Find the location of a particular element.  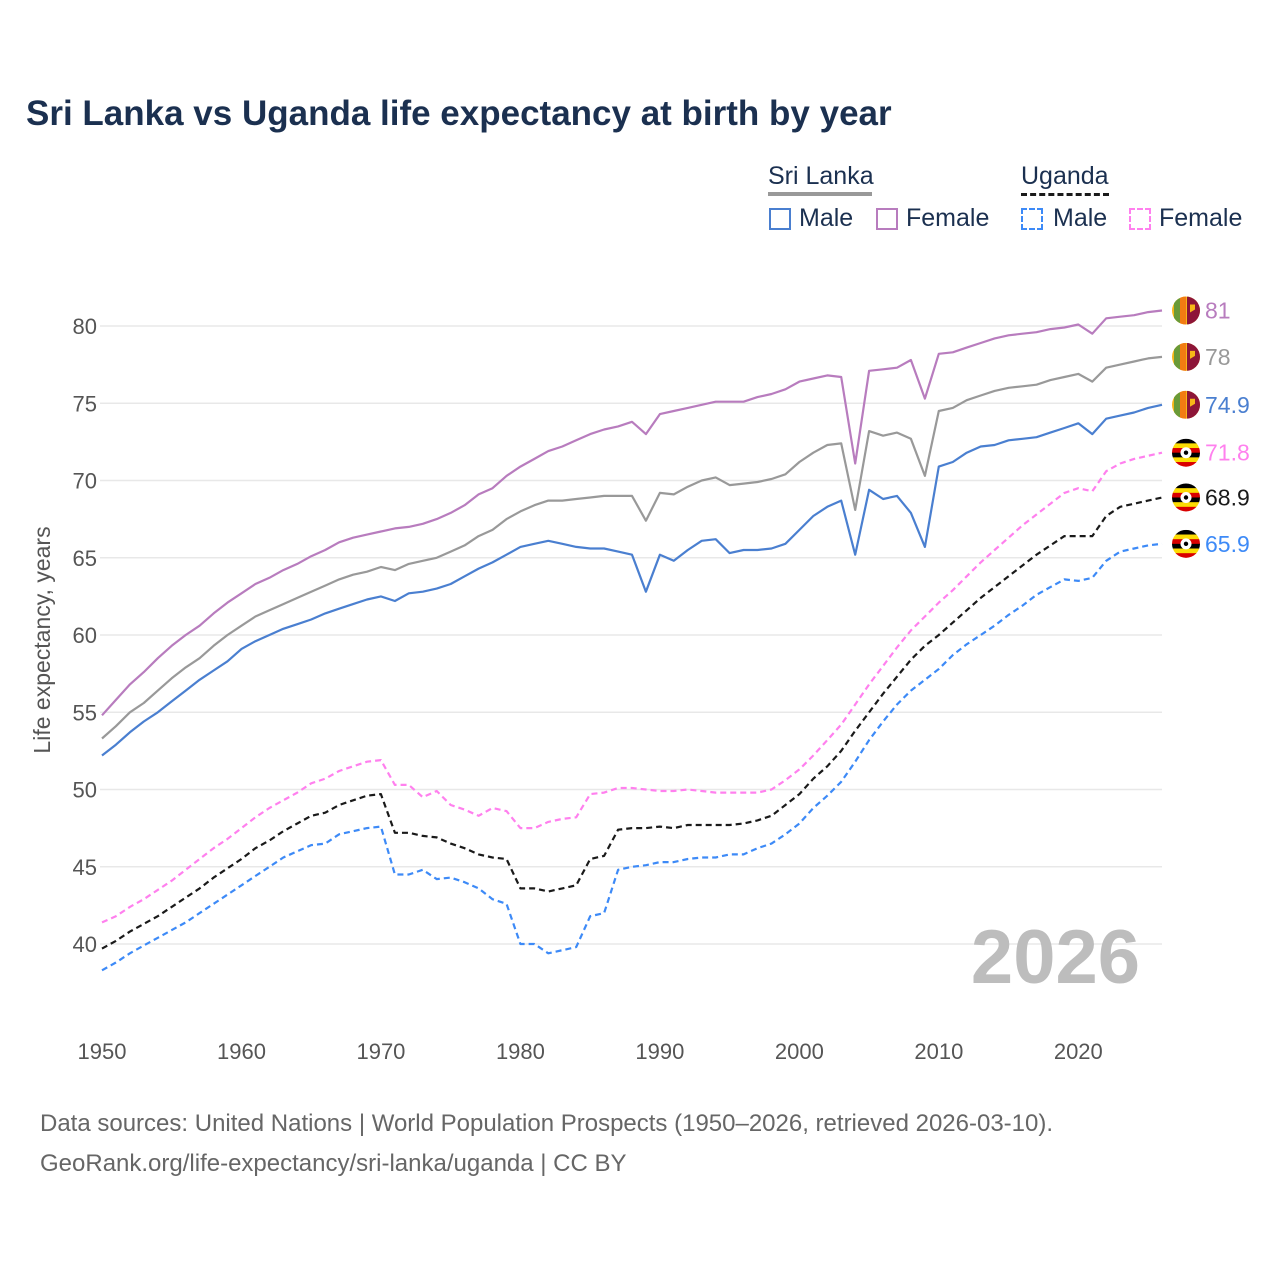

legend-label-uganda-male: Male is located at coordinates (1080, 218).